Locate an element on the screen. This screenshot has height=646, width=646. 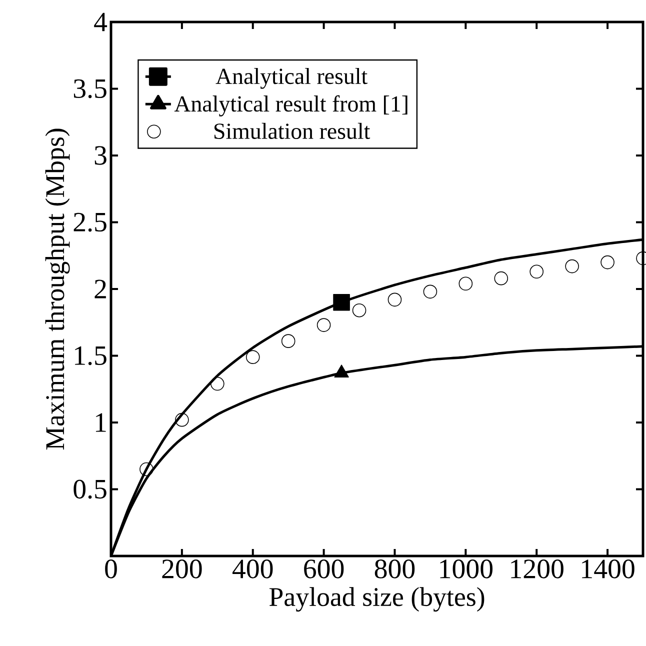
y-tick-label: 2 is located at coordinates (100, 289).